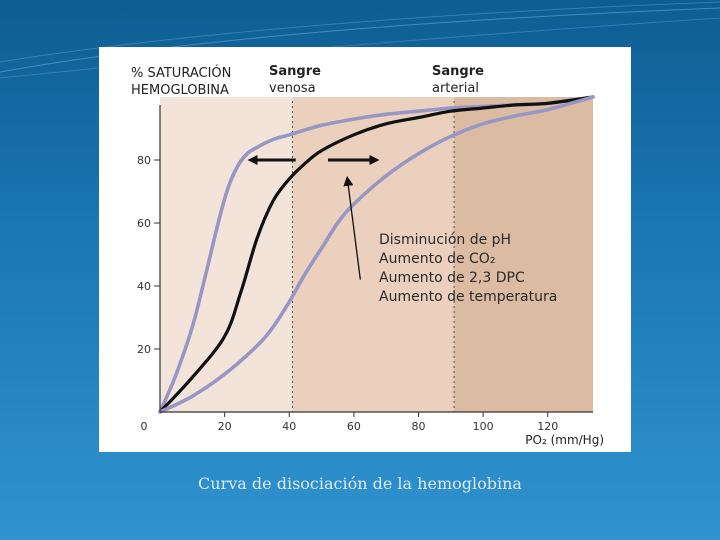 Image resolution: width=720 pixels, height=540 pixels. What do you see at coordinates (144, 426) in the screenshot?
I see `x-tick-label: 0` at bounding box center [144, 426].